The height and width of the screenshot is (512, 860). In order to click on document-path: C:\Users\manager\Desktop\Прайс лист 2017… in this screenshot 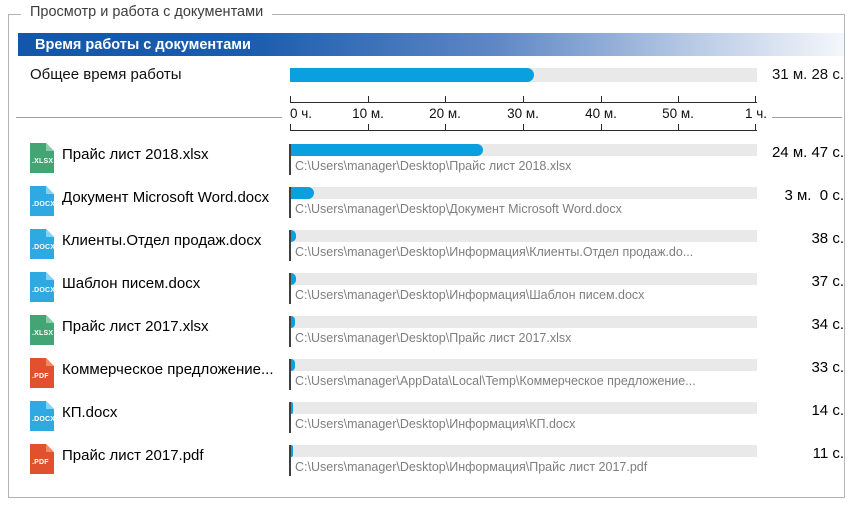, I will do `click(433, 338)`.